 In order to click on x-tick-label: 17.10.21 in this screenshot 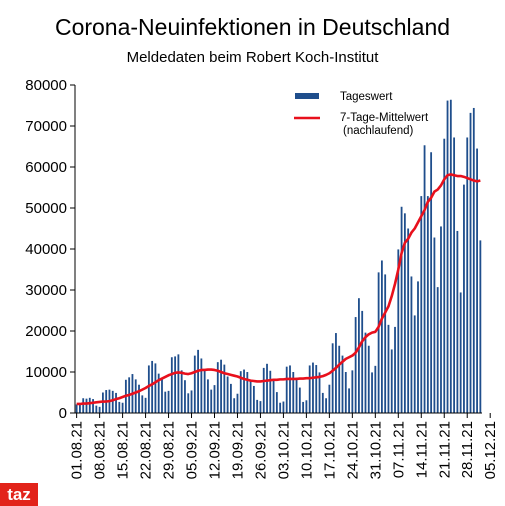, I will do `click(329, 450)`.